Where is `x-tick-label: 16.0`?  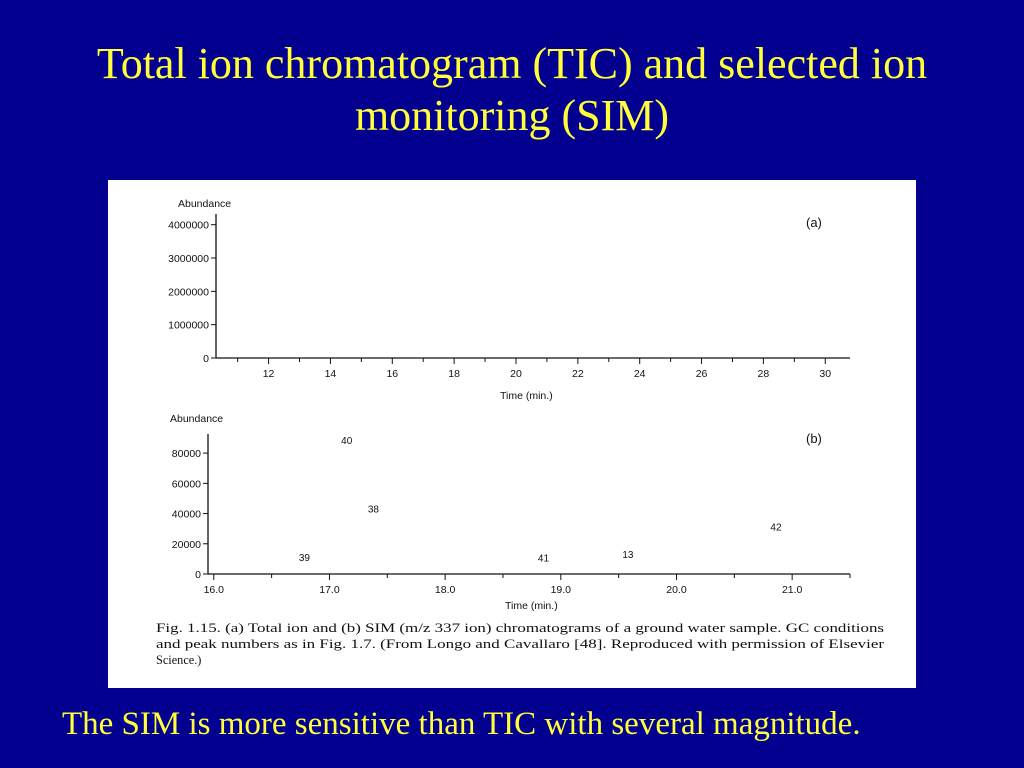
x-tick-label: 16.0 is located at coordinates (214, 590).